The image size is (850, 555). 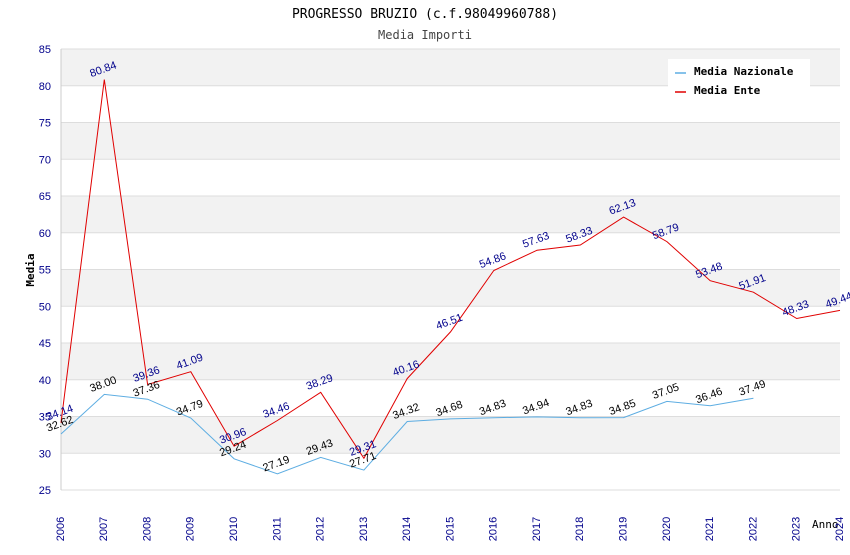 I want to click on x-tick-label: 2008, so click(x=147, y=529).